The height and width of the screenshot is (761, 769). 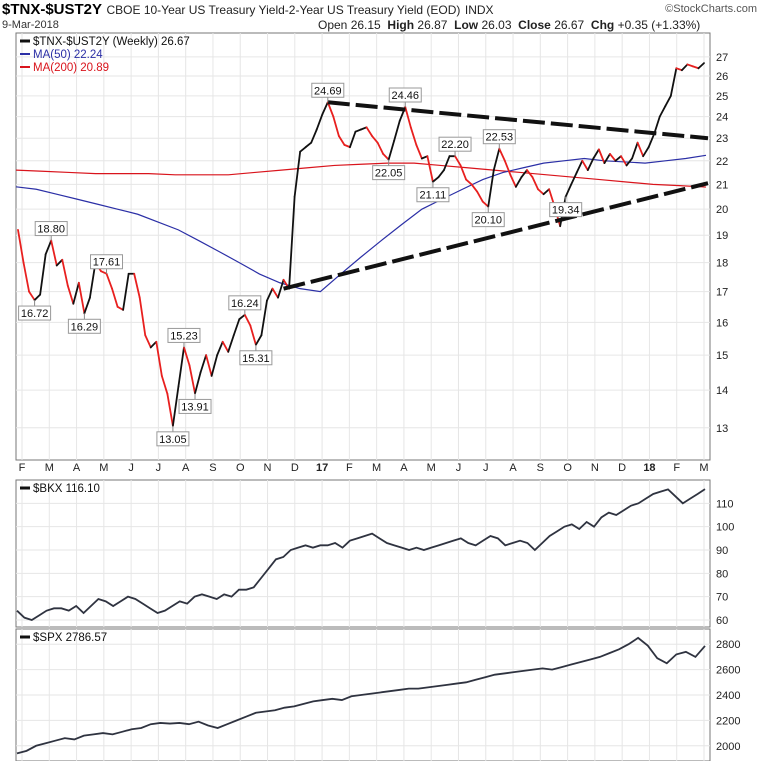 What do you see at coordinates (432, 25) in the screenshot?
I see `high-value: 26.87` at bounding box center [432, 25].